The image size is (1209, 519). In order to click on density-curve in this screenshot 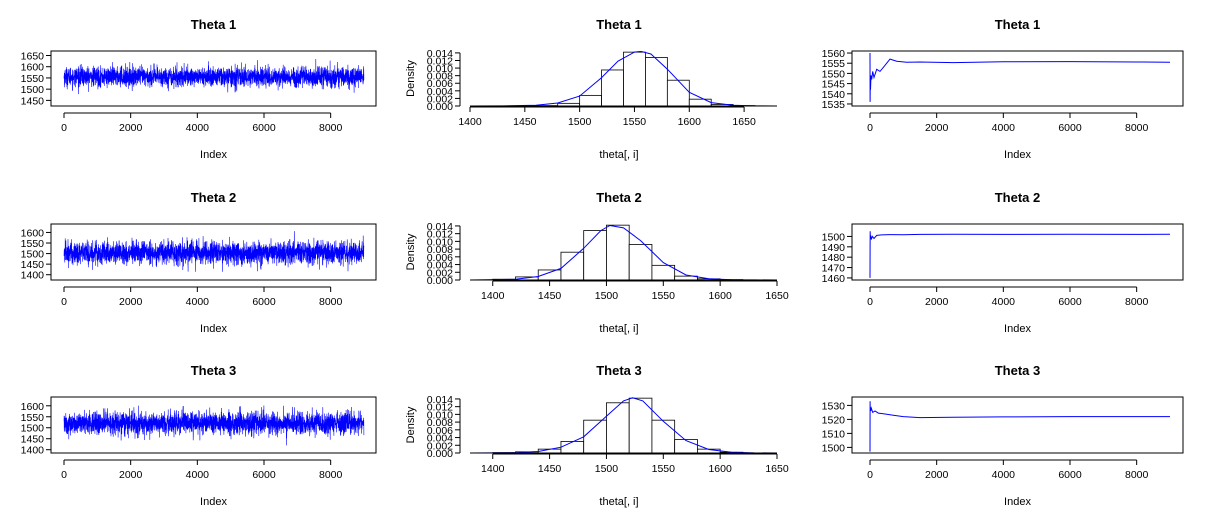, I will do `click(623, 252)`.